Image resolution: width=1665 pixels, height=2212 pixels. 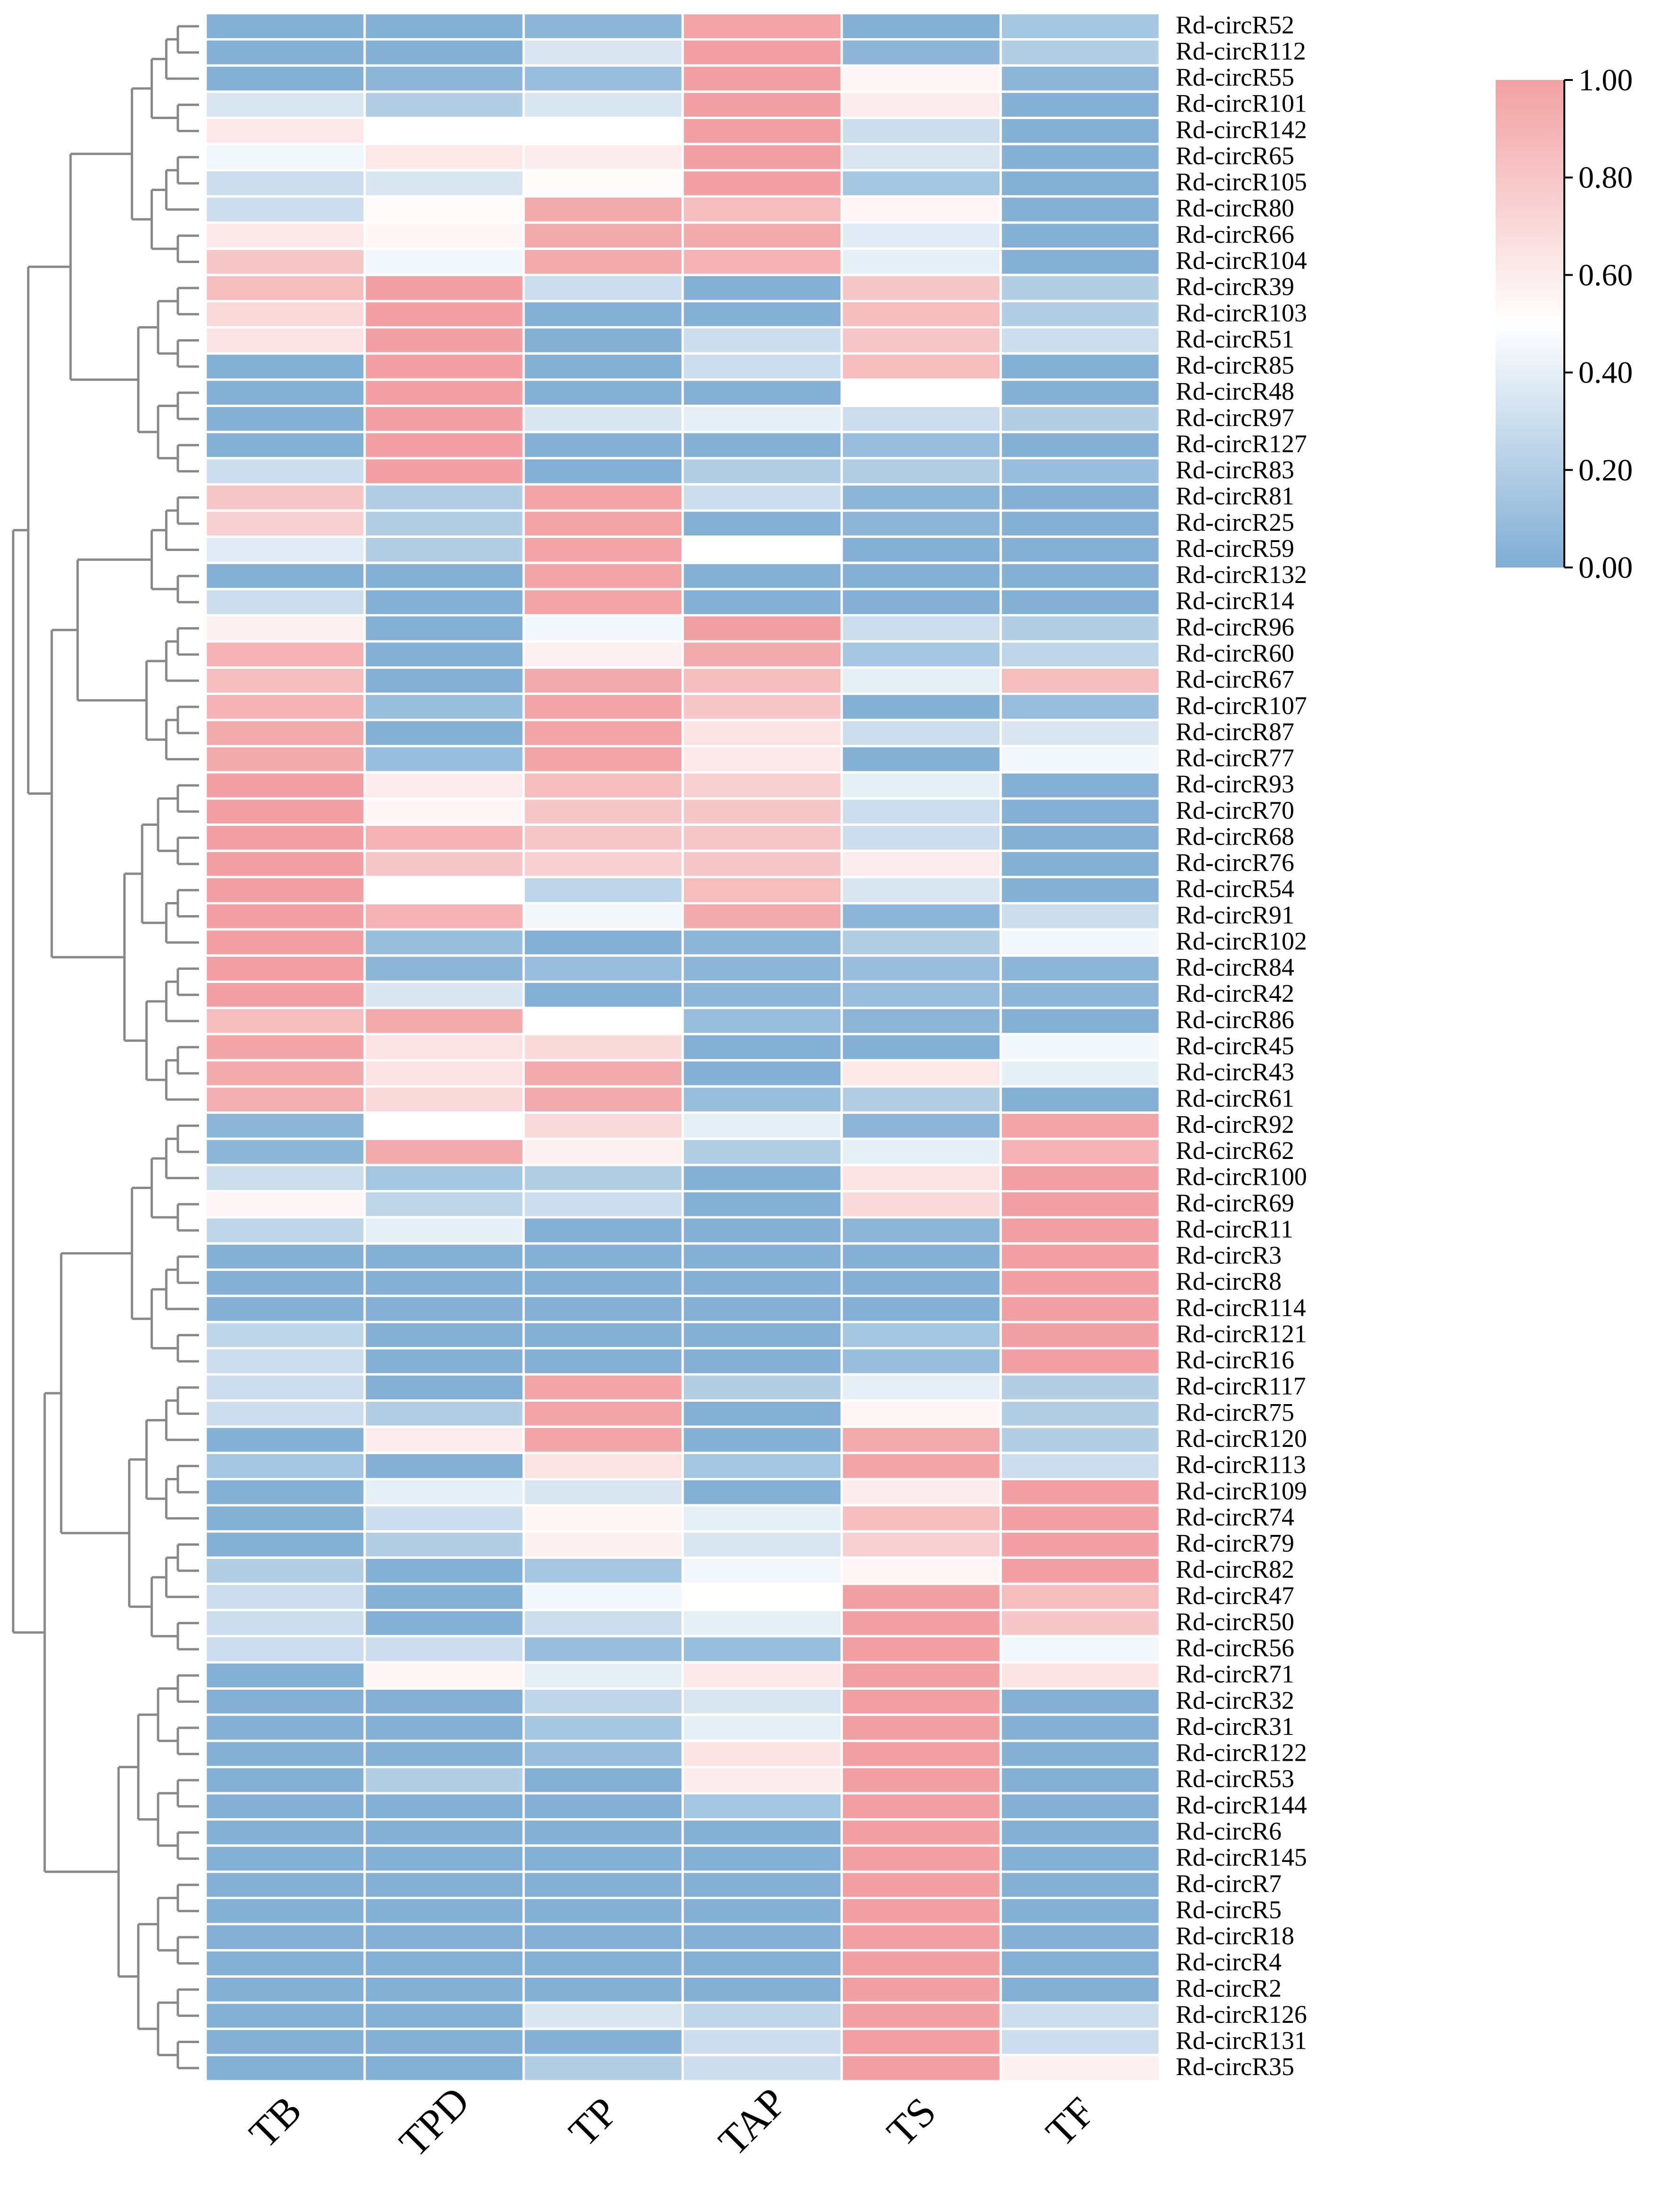 I want to click on row-label: Rd-circR142, so click(x=1241, y=129).